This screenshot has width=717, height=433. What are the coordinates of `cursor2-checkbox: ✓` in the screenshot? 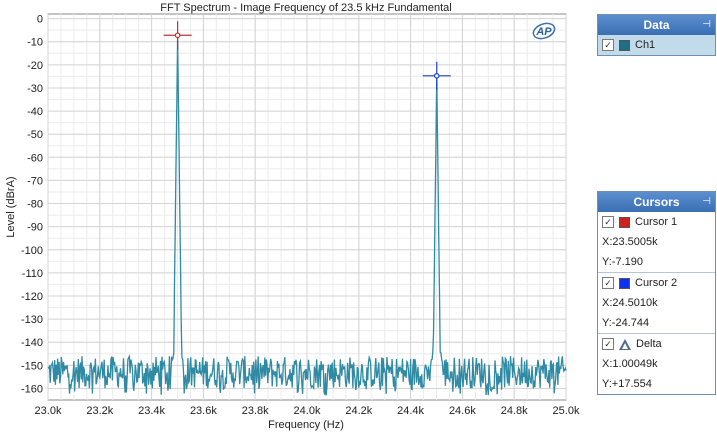 It's located at (608, 283).